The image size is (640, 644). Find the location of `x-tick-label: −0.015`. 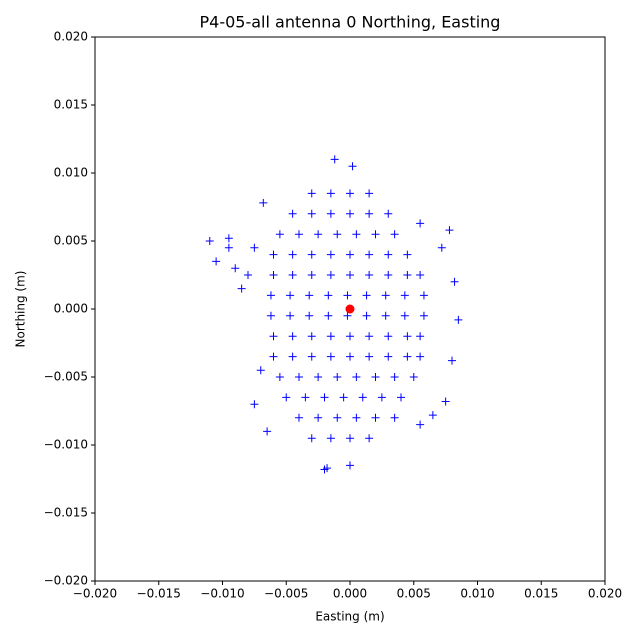

x-tick-label: −0.015 is located at coordinates (159, 594).